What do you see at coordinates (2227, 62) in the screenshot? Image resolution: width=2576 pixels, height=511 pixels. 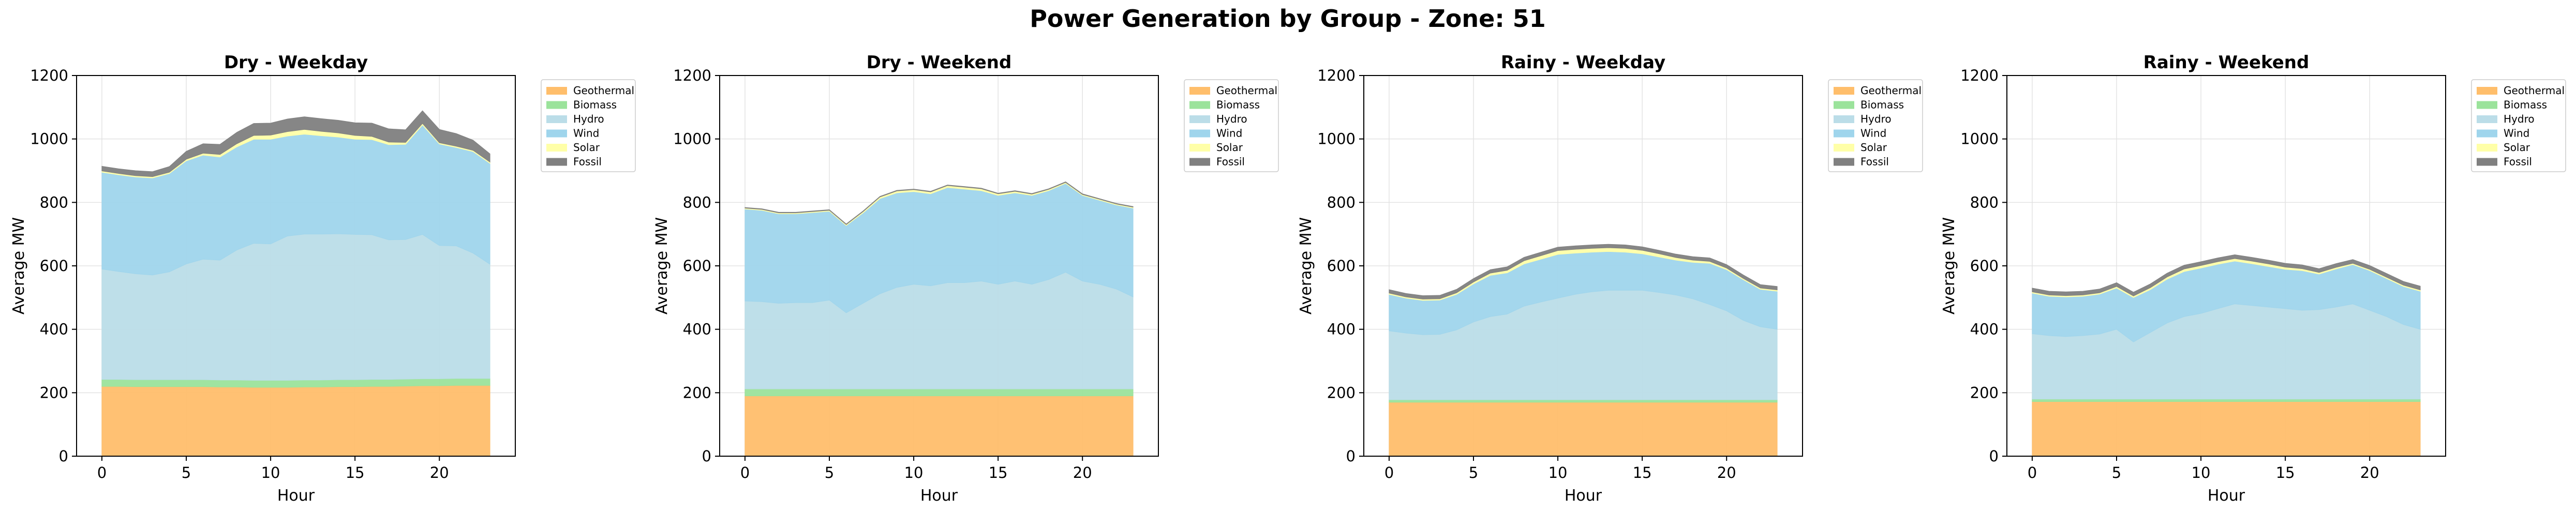 I see `panel-title: Rainy - Weekend` at bounding box center [2227, 62].